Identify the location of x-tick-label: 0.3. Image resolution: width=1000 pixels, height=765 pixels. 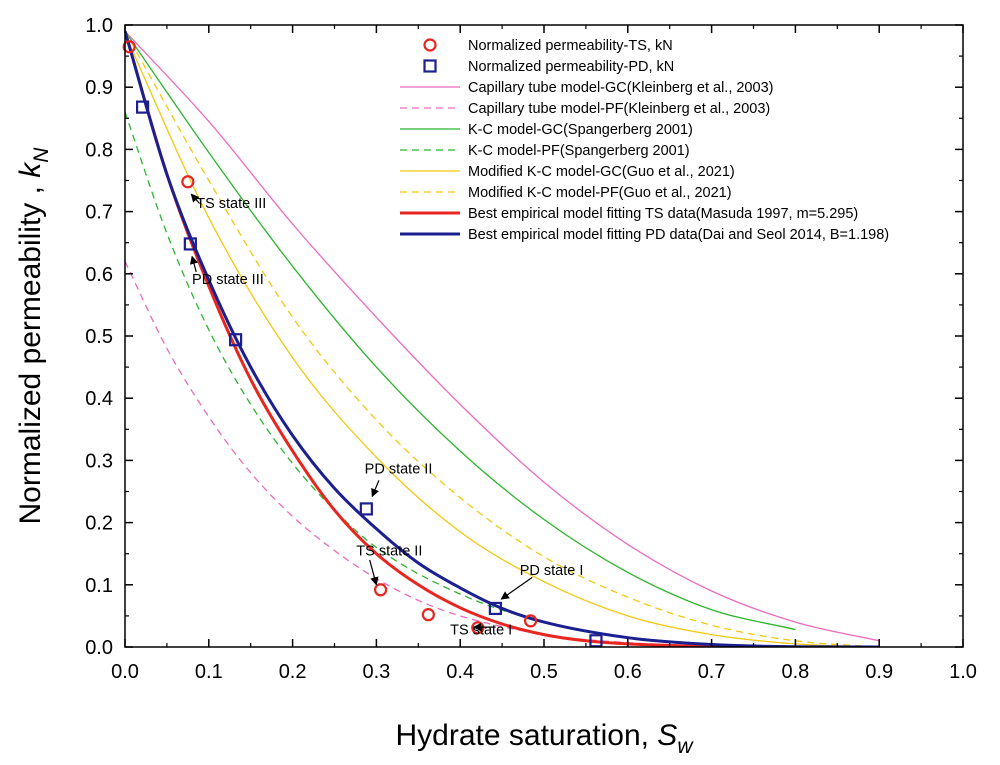
(376, 672).